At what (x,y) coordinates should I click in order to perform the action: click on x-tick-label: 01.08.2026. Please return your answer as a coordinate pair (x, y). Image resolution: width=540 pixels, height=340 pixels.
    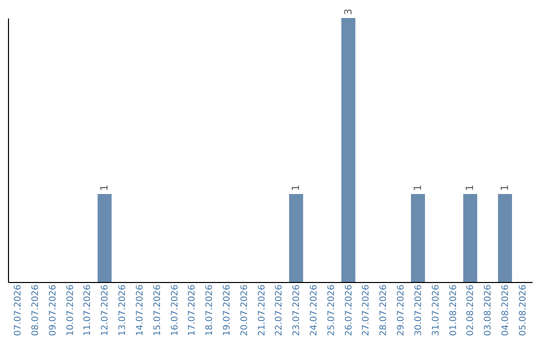
    Looking at the image, I should click on (453, 310).